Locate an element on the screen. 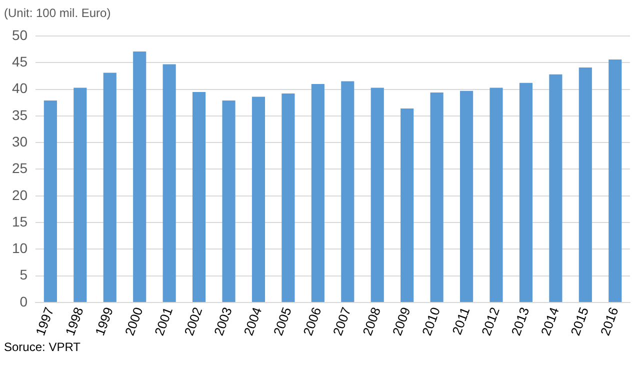  x-tick-label: 2015 is located at coordinates (580, 321).